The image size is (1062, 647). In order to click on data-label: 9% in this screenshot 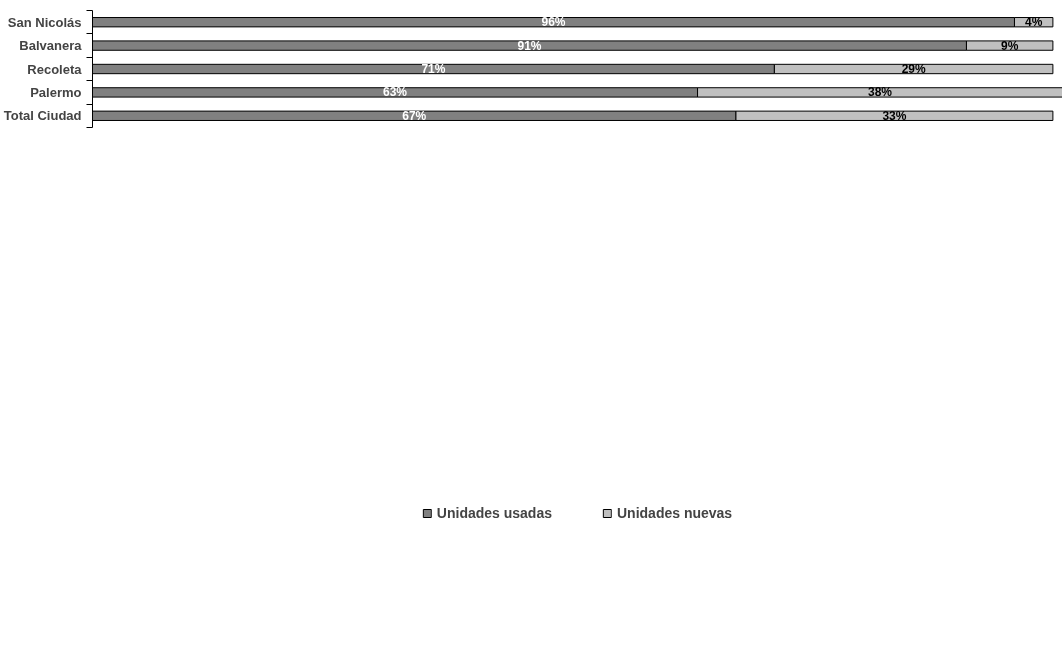, I will do `click(1010, 45)`.